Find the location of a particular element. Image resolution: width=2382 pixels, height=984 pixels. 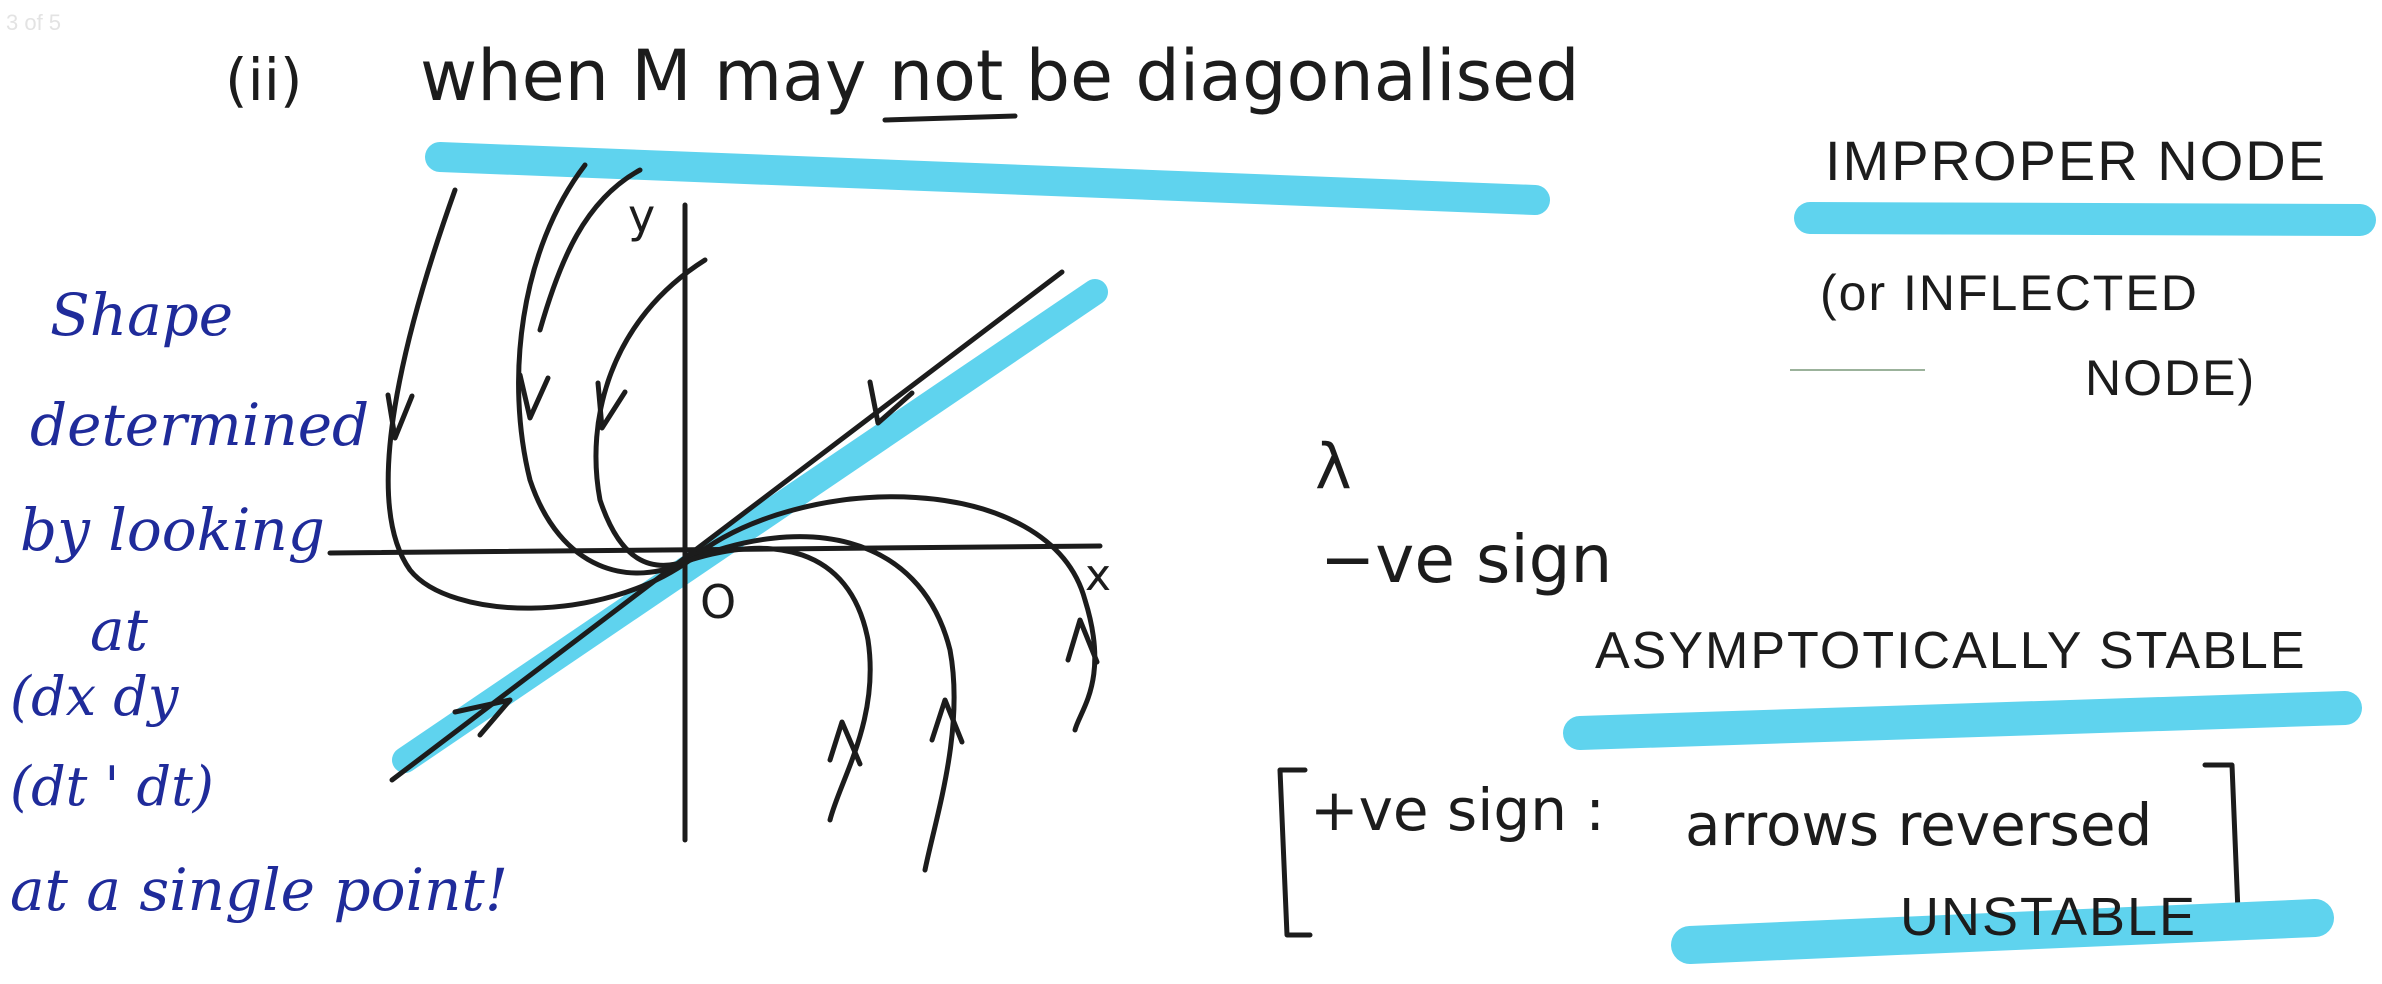

y-axis-label: y is located at coordinates (641, 216).